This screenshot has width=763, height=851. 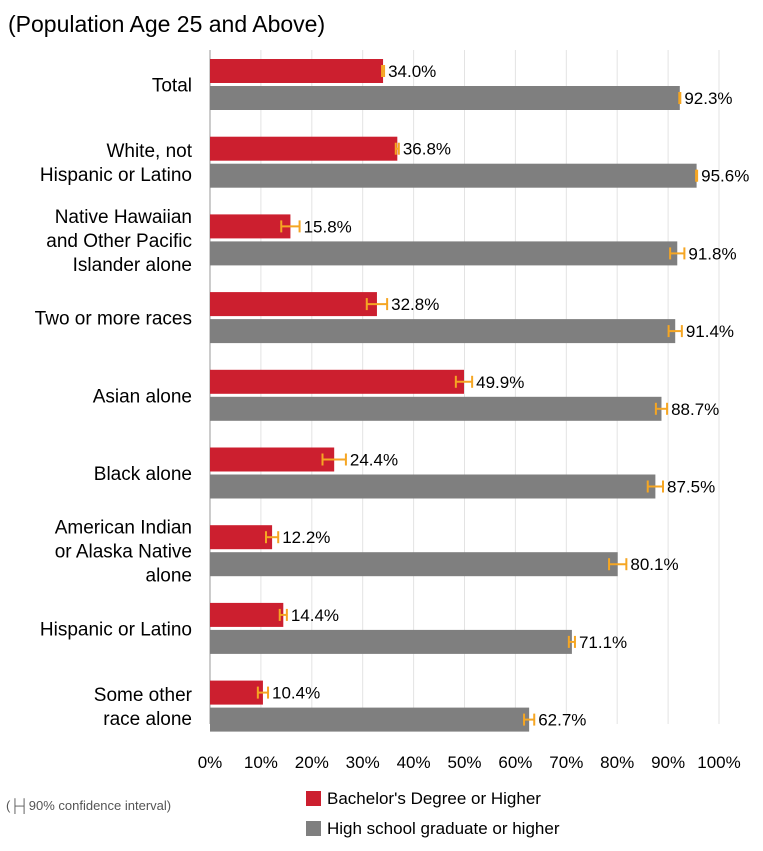 I want to click on value-label: 32.8%, so click(x=415, y=304).